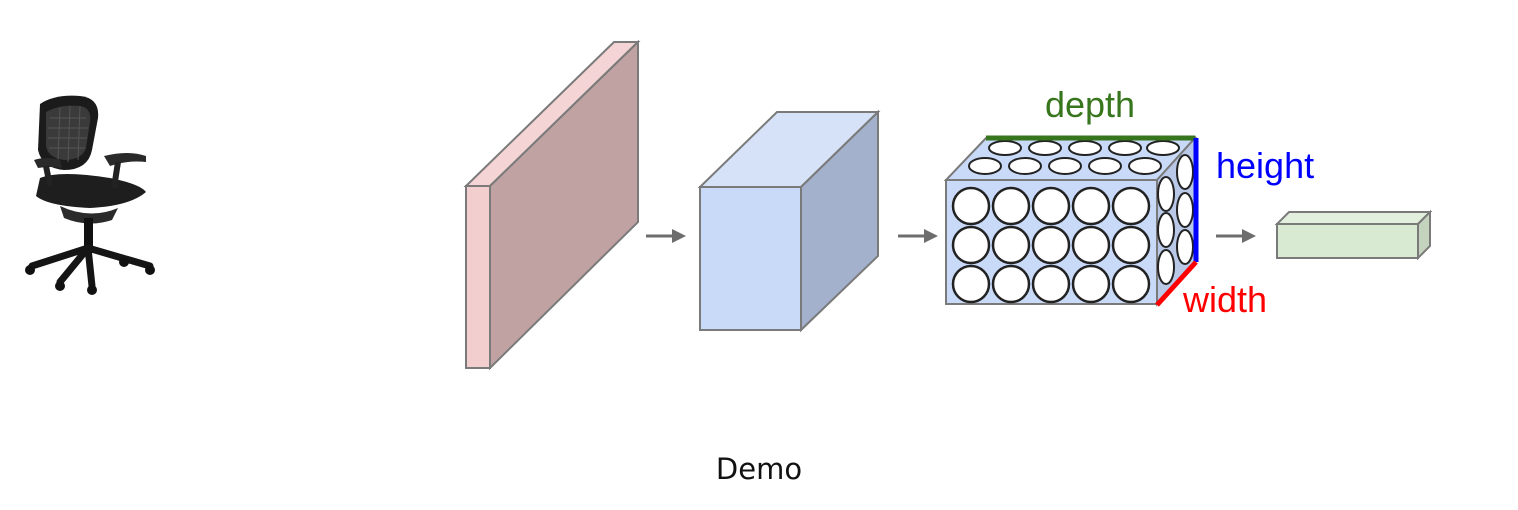 This screenshot has height=510, width=1518. I want to click on output-layer-bar, so click(1353, 235).